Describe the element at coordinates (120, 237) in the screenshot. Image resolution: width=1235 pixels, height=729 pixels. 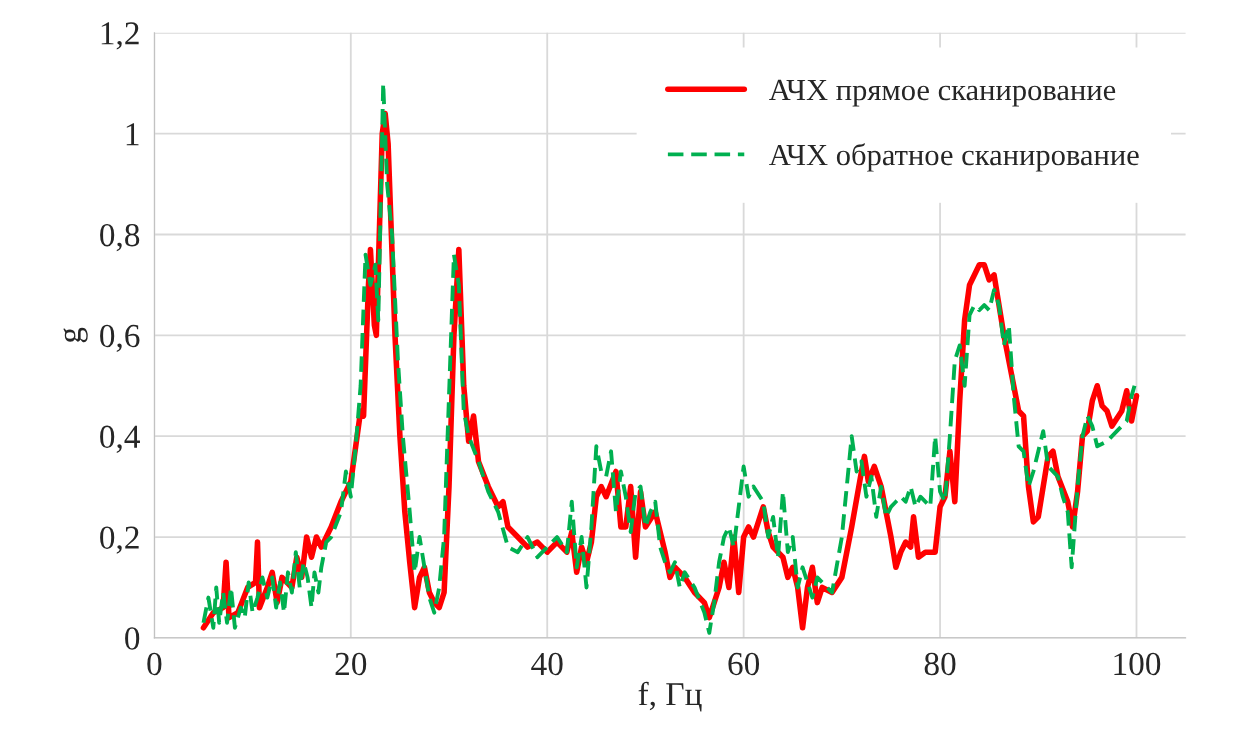
I see `y-tick-label: 0,8` at that location.